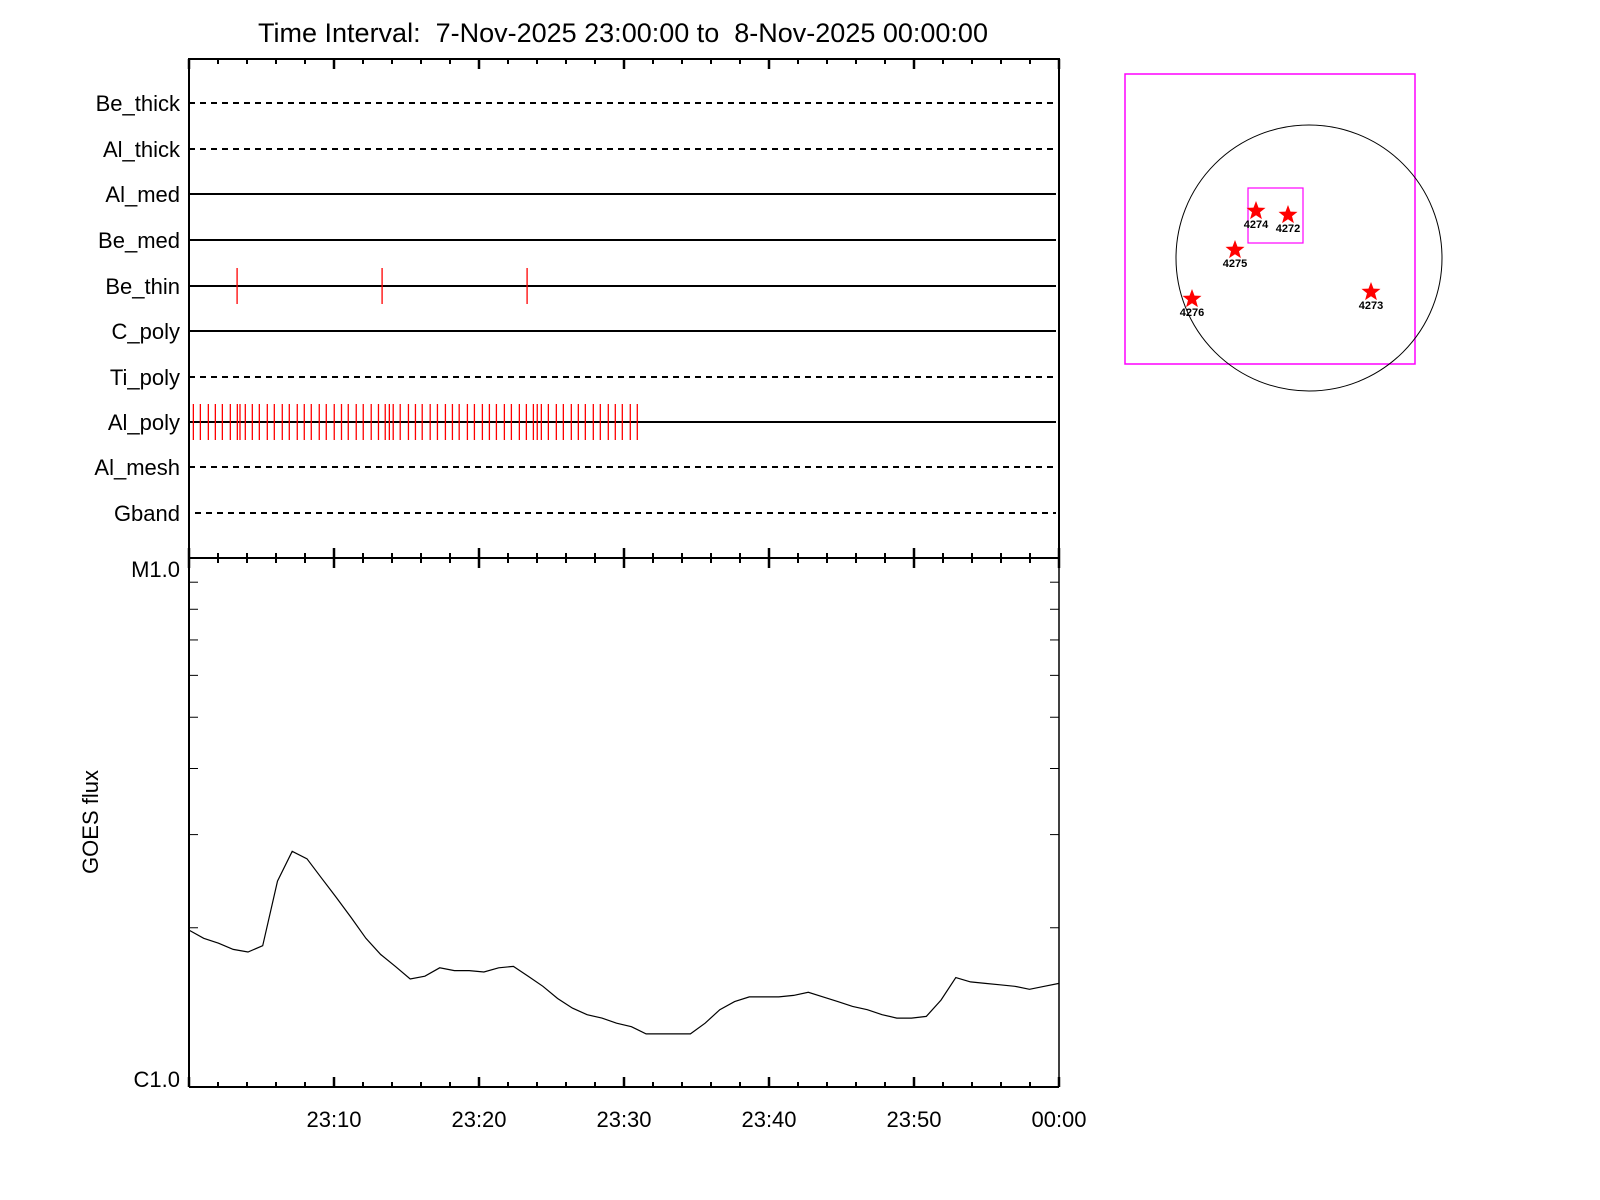  I want to click on region-label: 4275, so click(1235, 264).